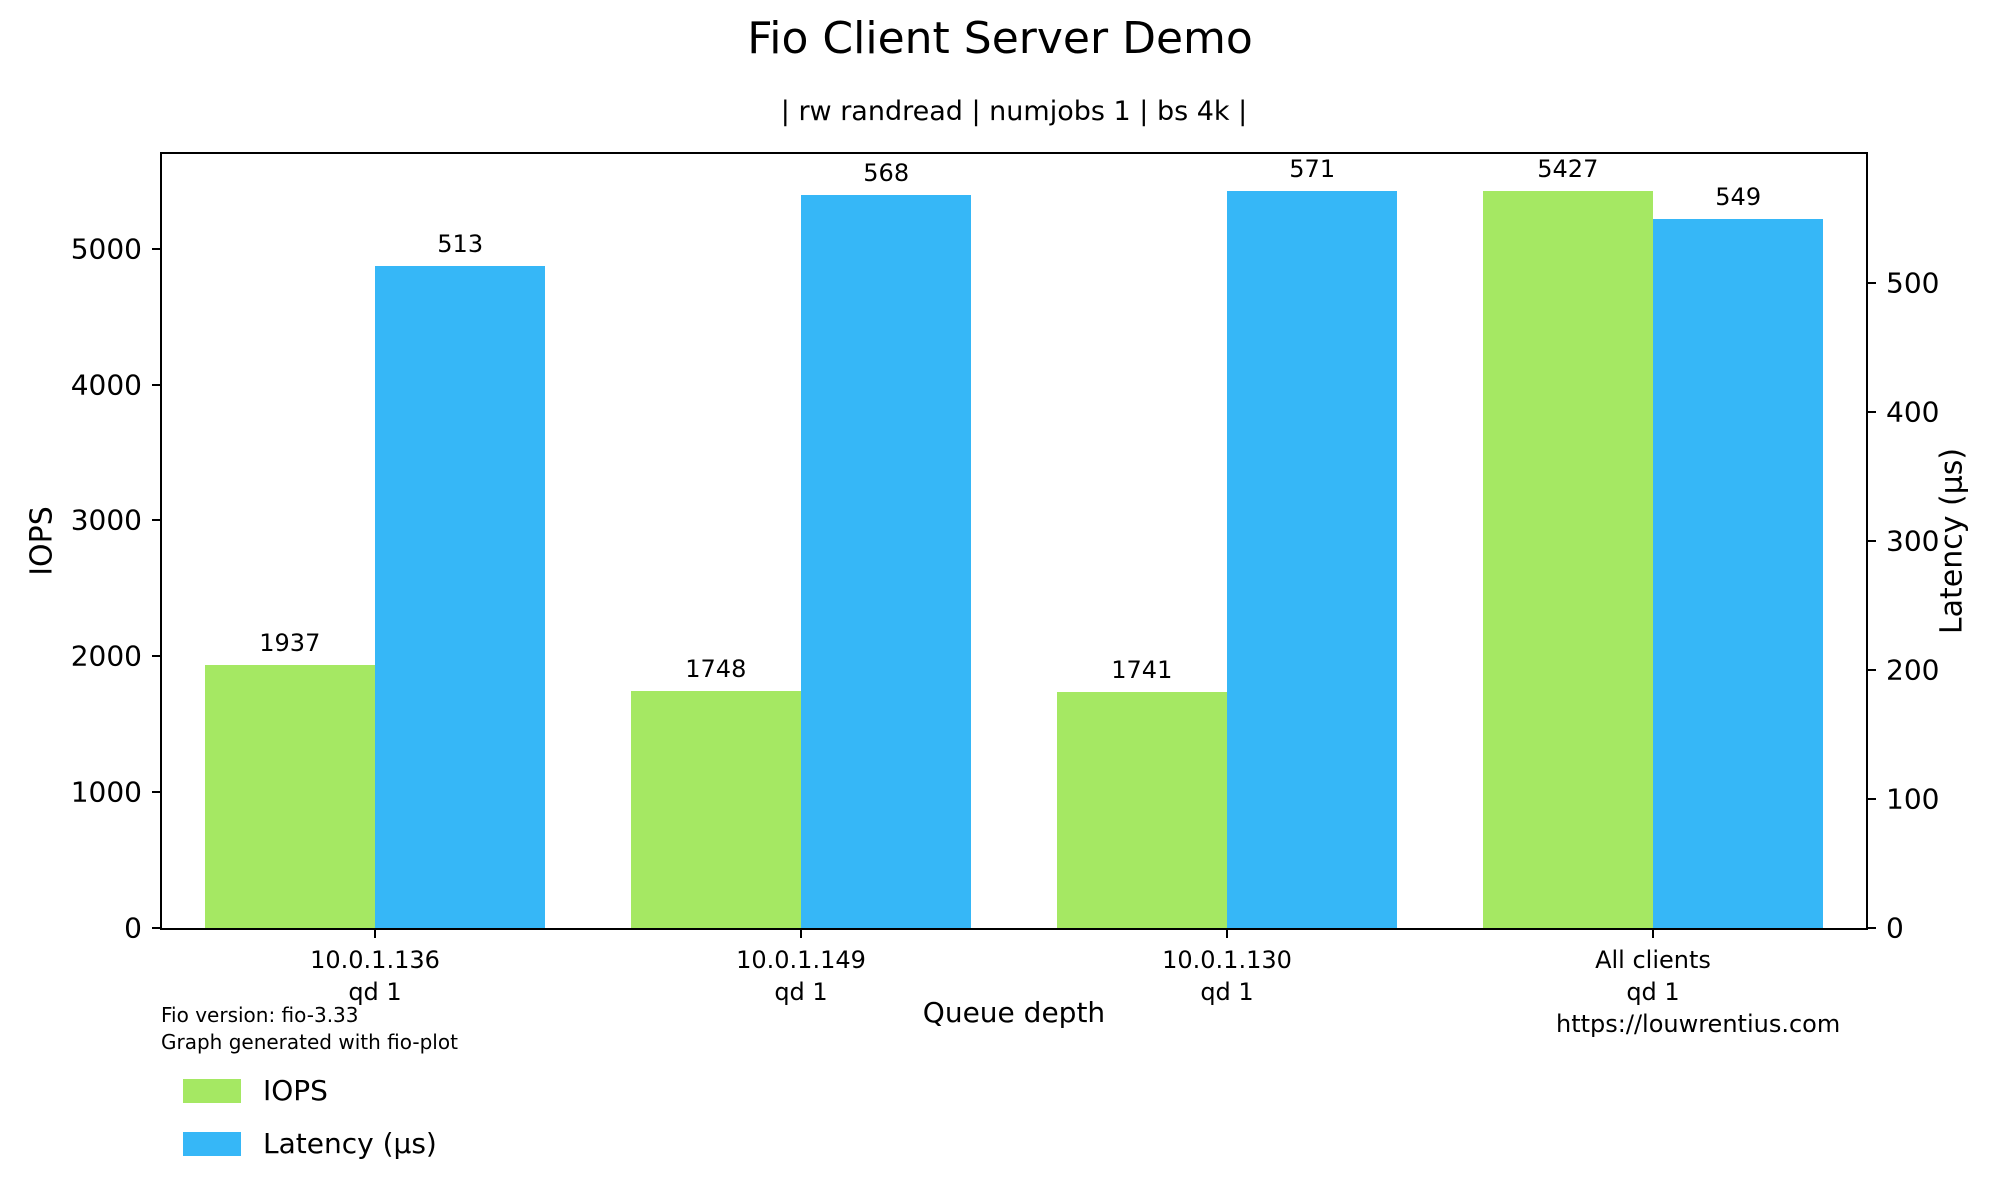 This screenshot has width=2000, height=1200. Describe the element at coordinates (375, 976) in the screenshot. I see `x-tick-label: 10.0.1.136 qd 1` at that location.